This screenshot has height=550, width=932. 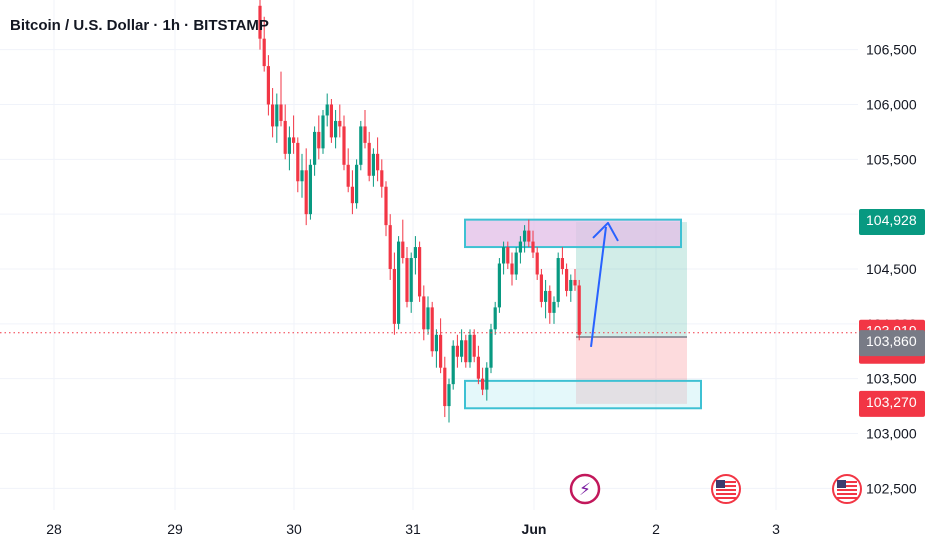 I want to click on event-markers: ⚡, so click(x=715, y=489).